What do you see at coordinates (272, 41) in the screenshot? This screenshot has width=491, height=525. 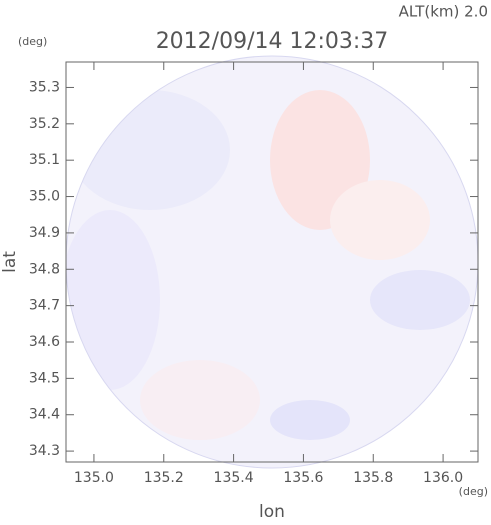 I see `chart-title: 2012/09/14 12:03:37` at bounding box center [272, 41].